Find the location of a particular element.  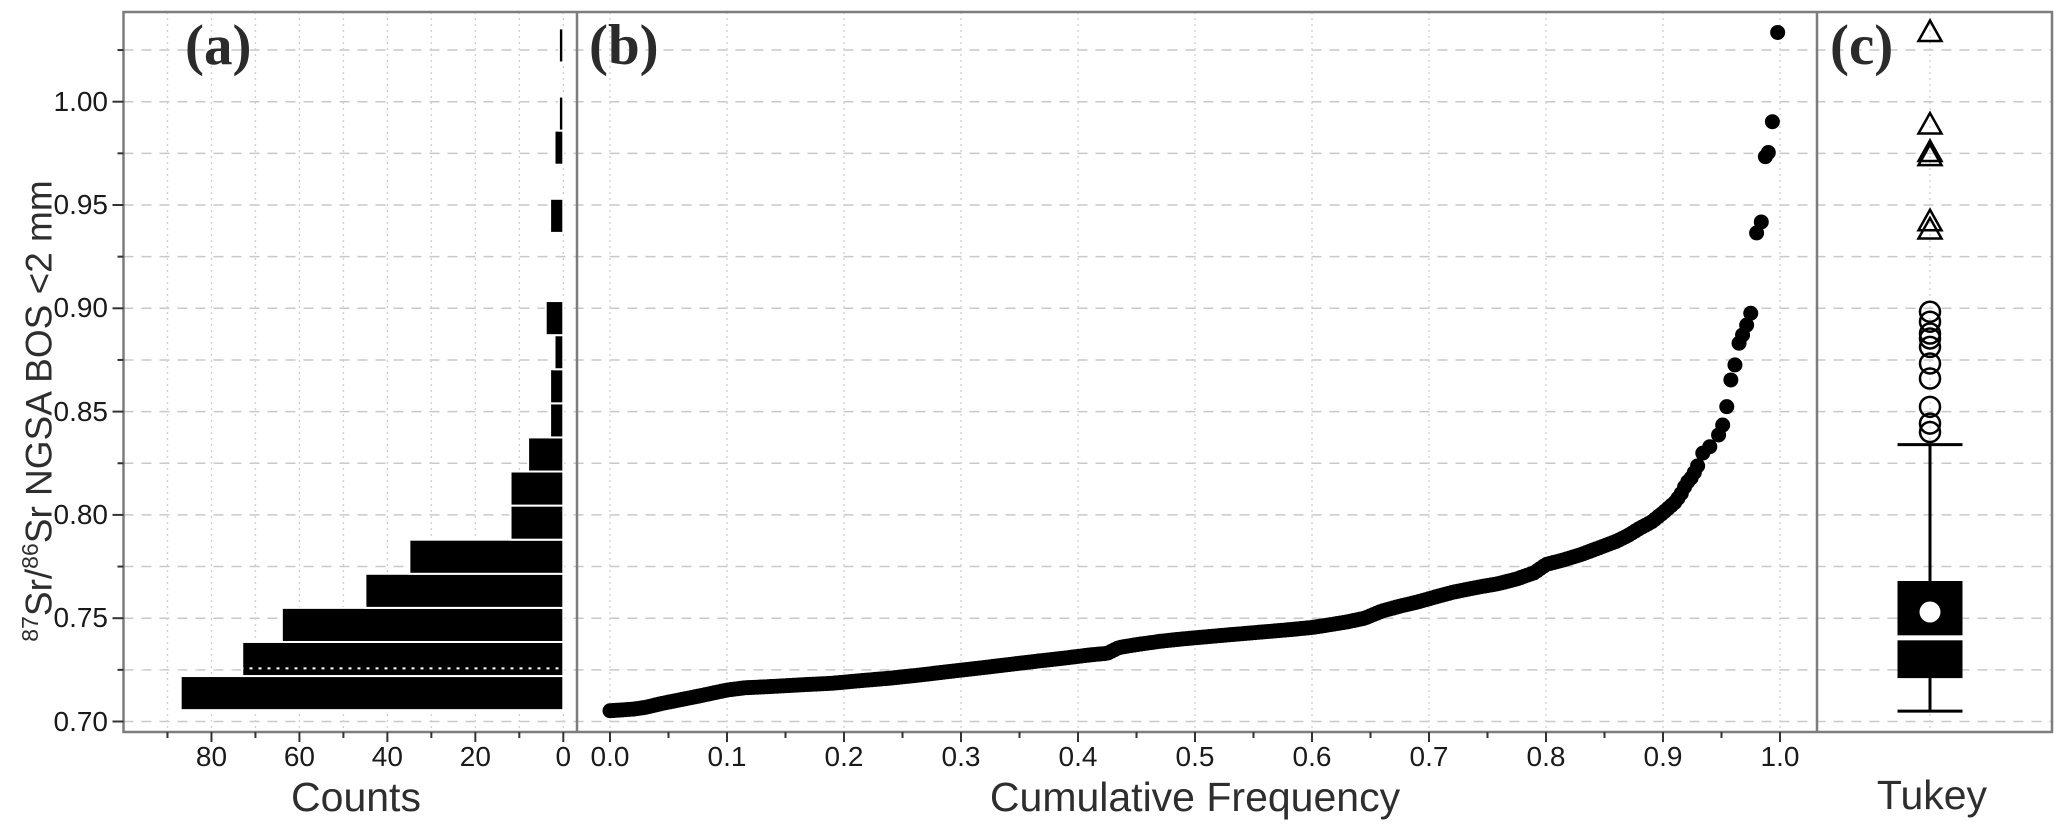

panel-a-x-tick-label: 80 is located at coordinates (211, 756).